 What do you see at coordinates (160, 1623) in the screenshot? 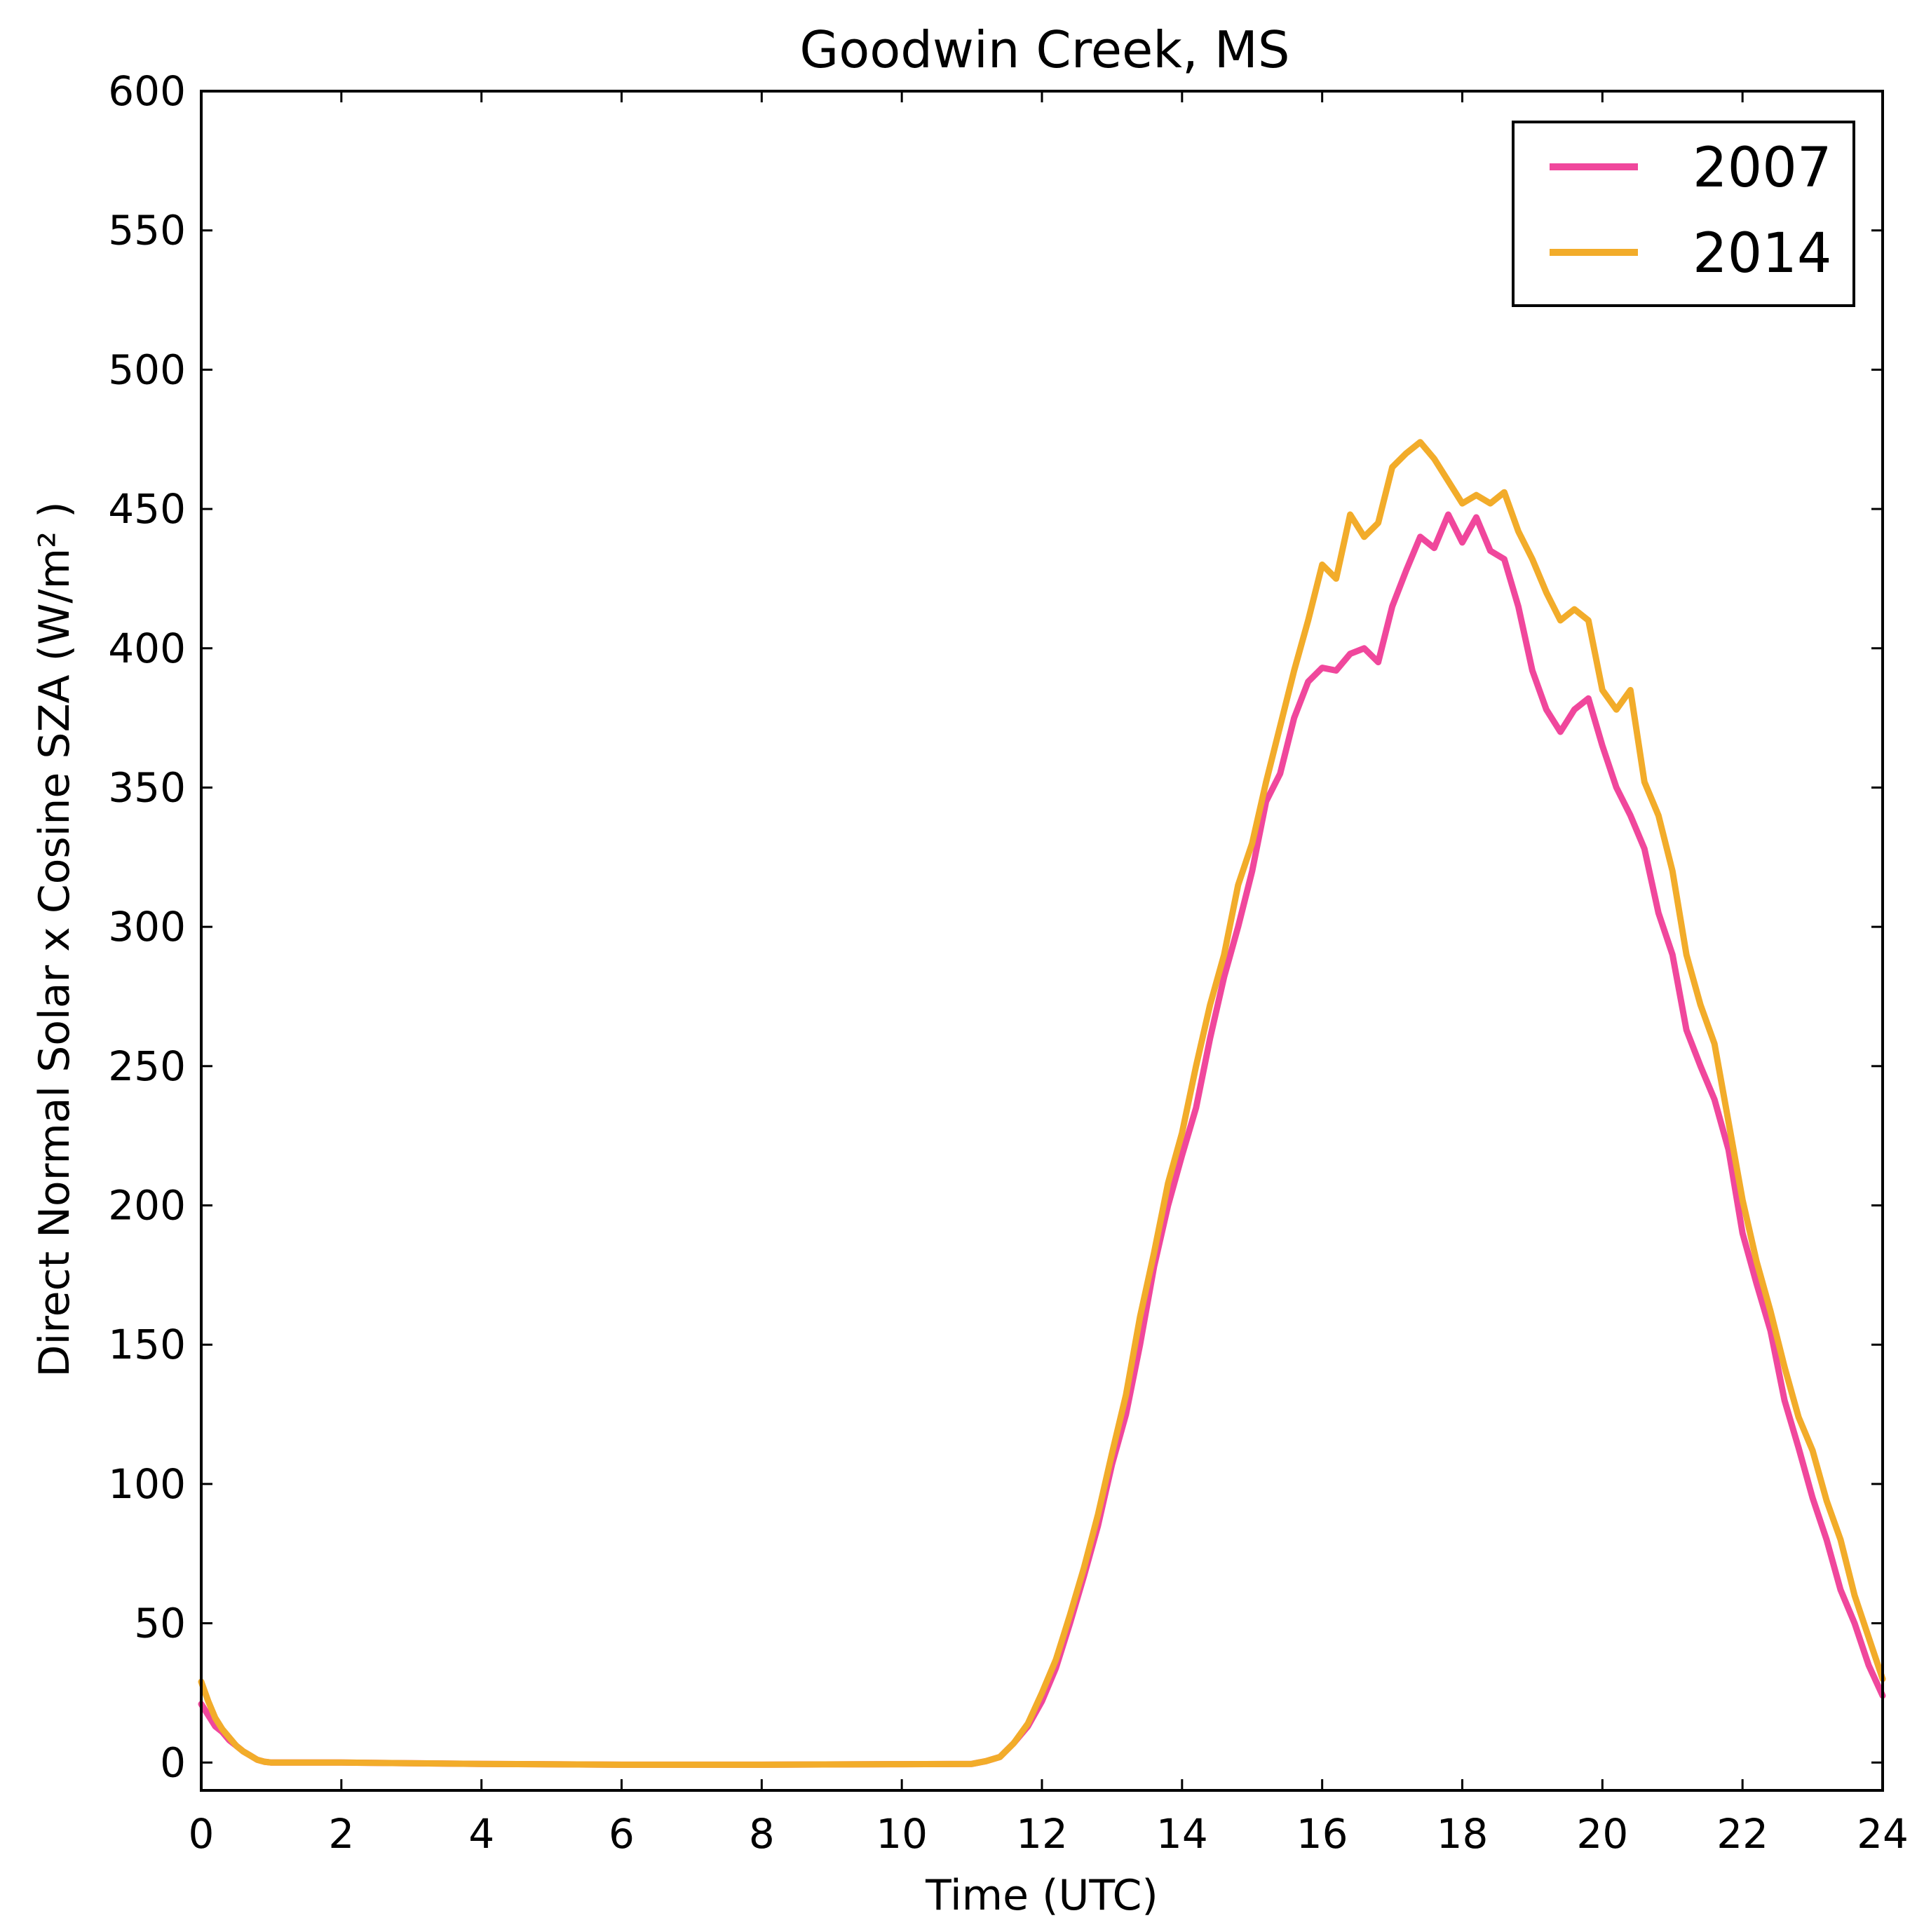
I see `y-tick-label: 50` at bounding box center [160, 1623].